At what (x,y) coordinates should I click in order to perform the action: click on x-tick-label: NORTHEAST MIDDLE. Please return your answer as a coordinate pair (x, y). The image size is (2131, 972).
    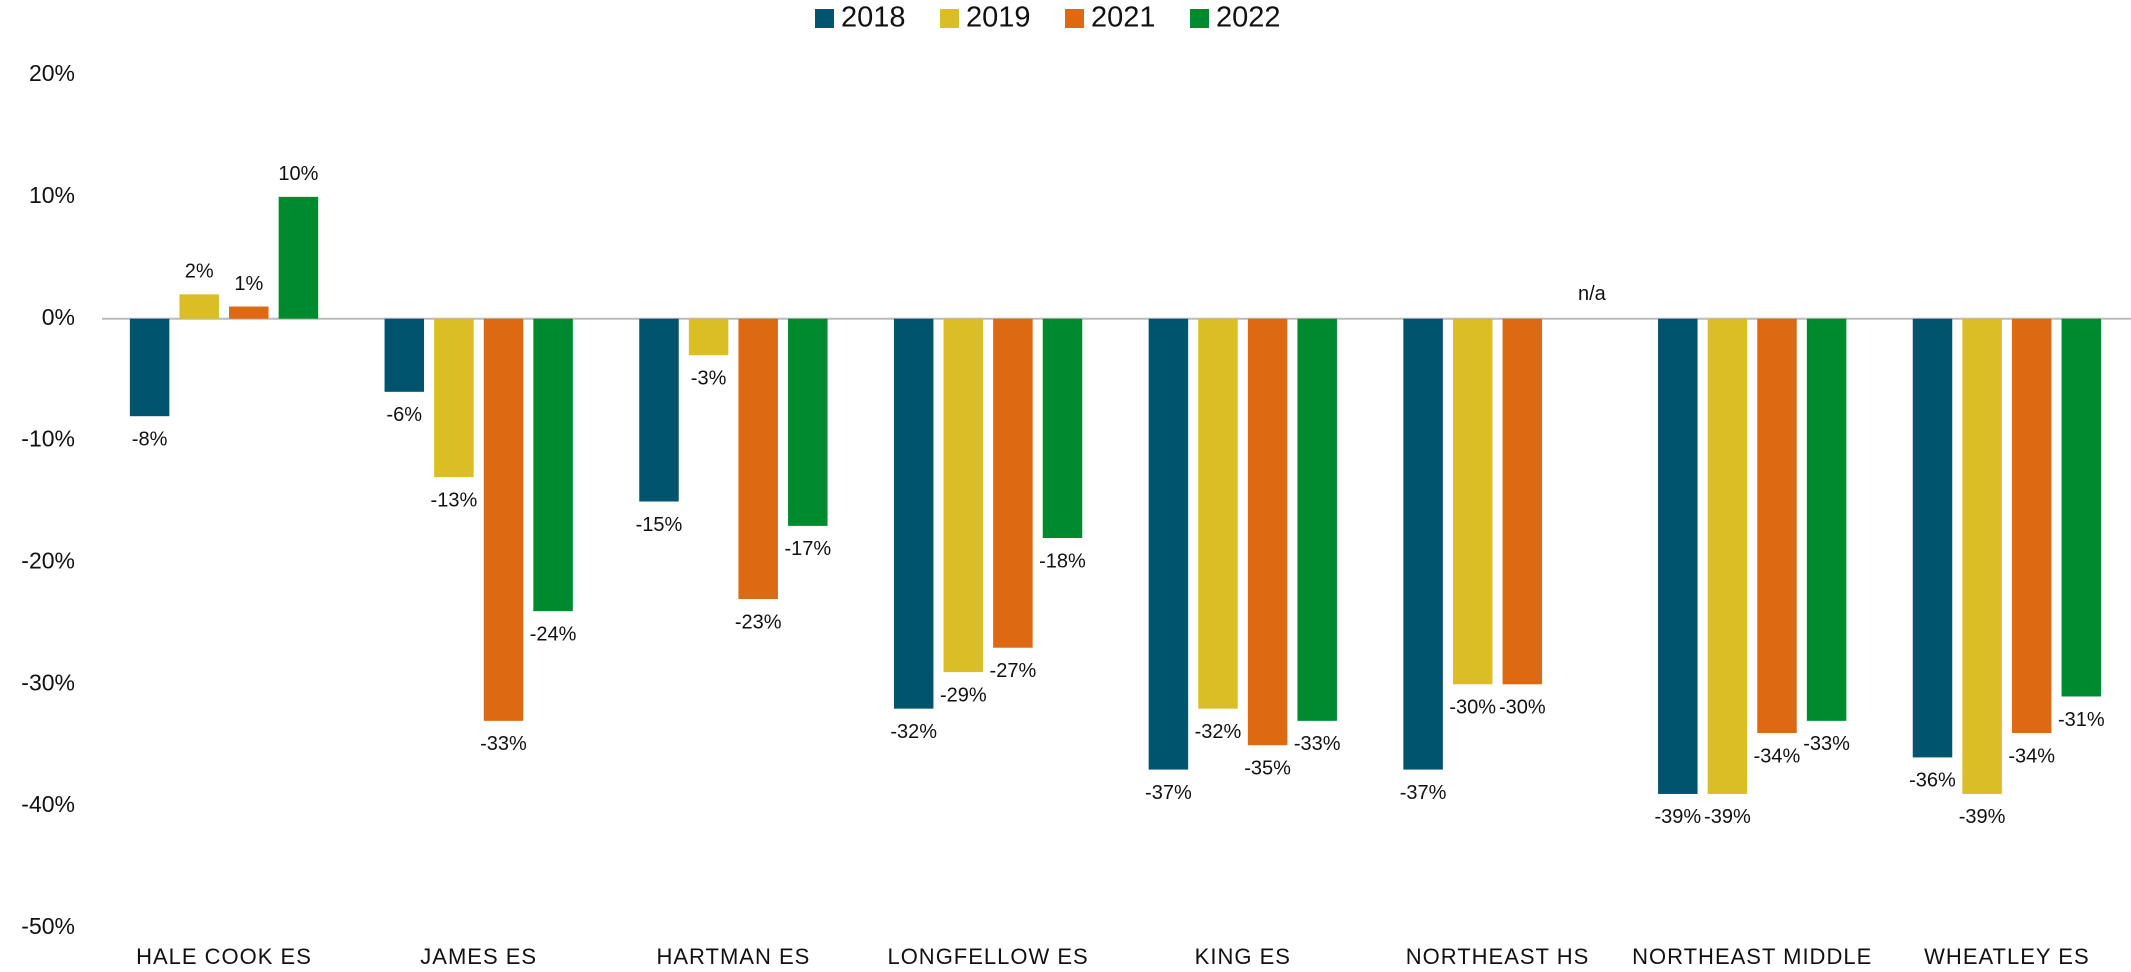
    Looking at the image, I should click on (1752, 956).